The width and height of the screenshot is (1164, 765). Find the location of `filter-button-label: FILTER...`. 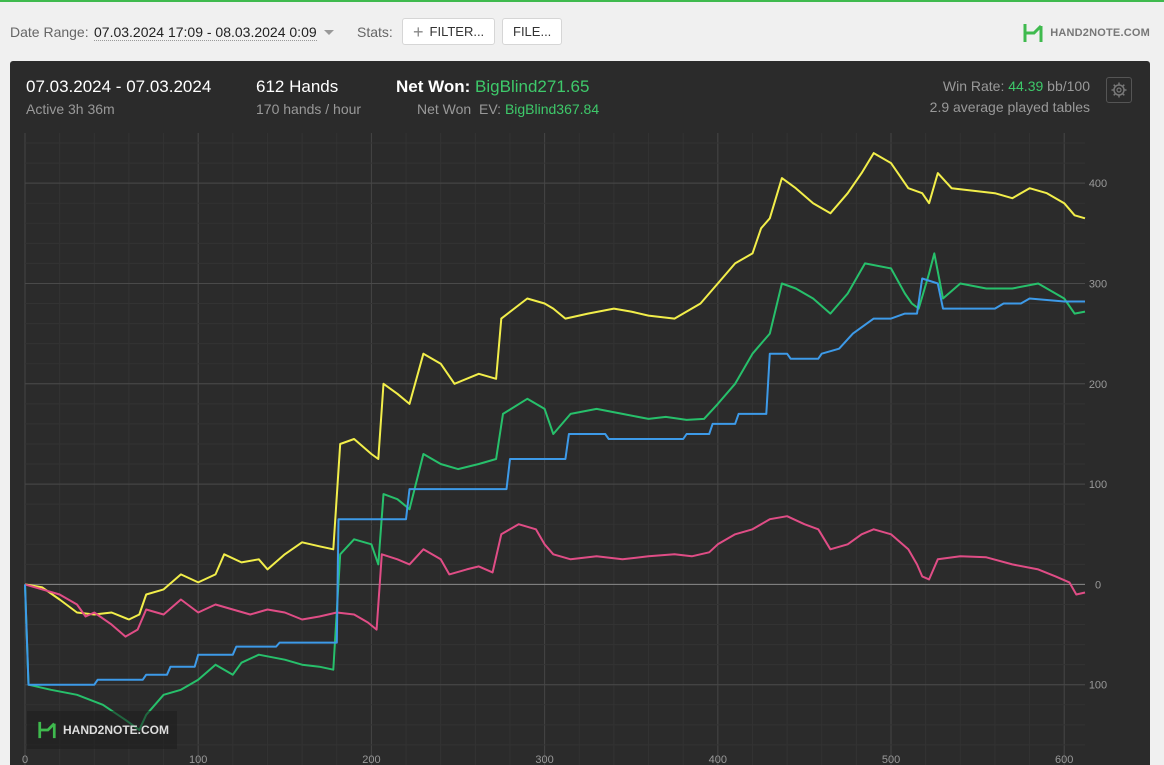

filter-button-label: FILTER... is located at coordinates (457, 31).